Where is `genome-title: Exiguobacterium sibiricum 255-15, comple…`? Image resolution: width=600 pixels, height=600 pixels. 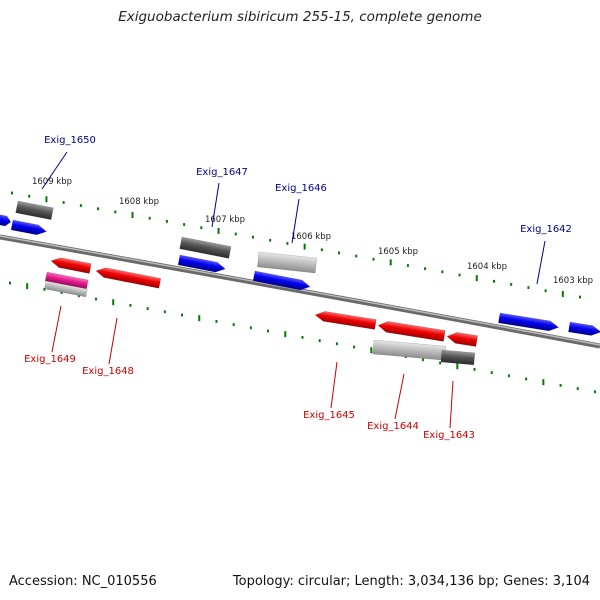 genome-title: Exiguobacterium sibiricum 255-15, comple… is located at coordinates (300, 17).